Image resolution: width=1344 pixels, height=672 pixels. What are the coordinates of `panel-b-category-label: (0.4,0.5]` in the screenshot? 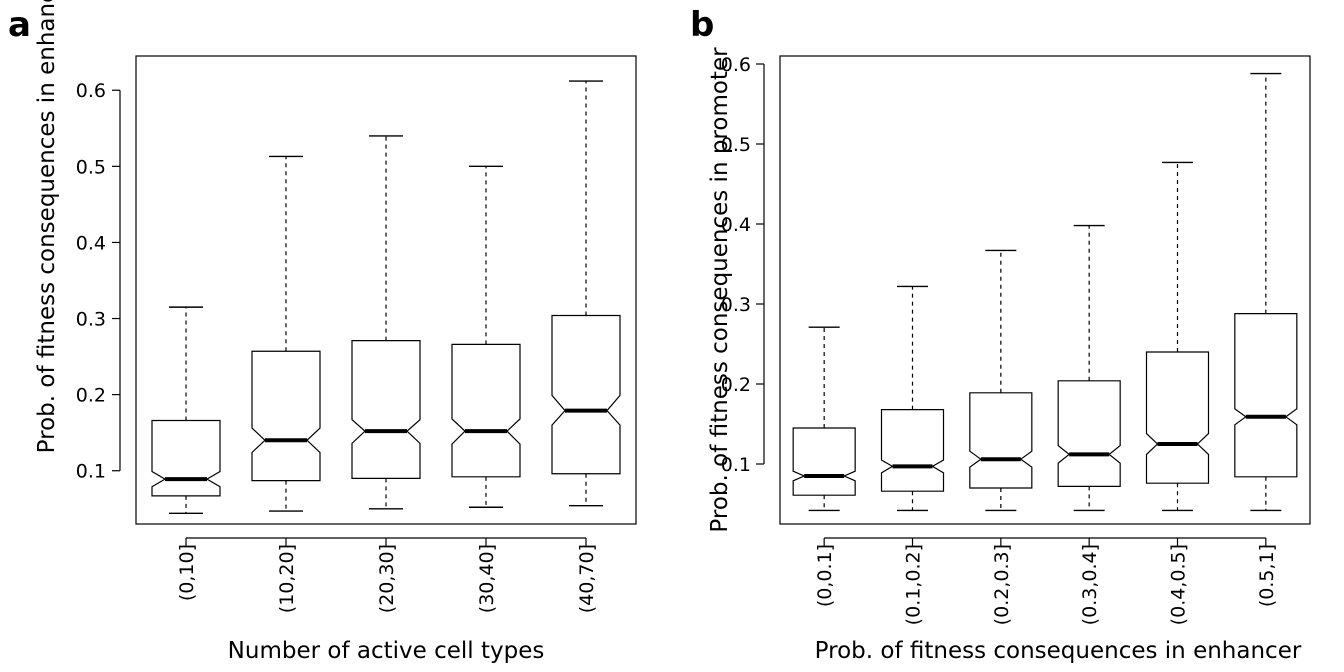 It's located at (1179, 584).